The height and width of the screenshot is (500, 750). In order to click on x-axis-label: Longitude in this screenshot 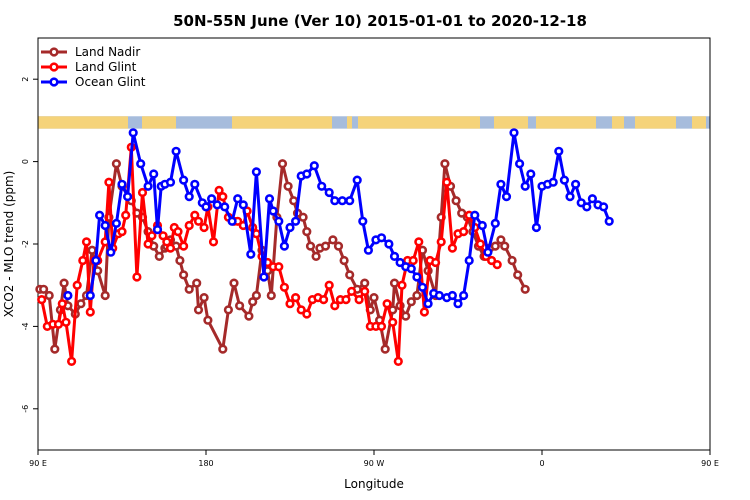, I will do `click(374, 484)`.